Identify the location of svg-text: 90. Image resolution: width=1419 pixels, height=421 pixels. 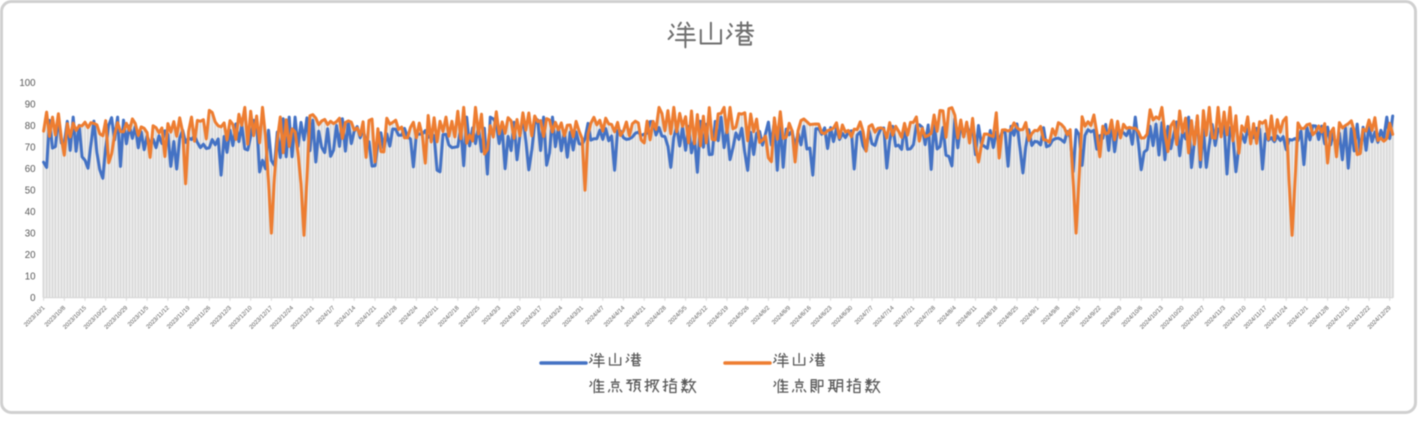
(30, 105).